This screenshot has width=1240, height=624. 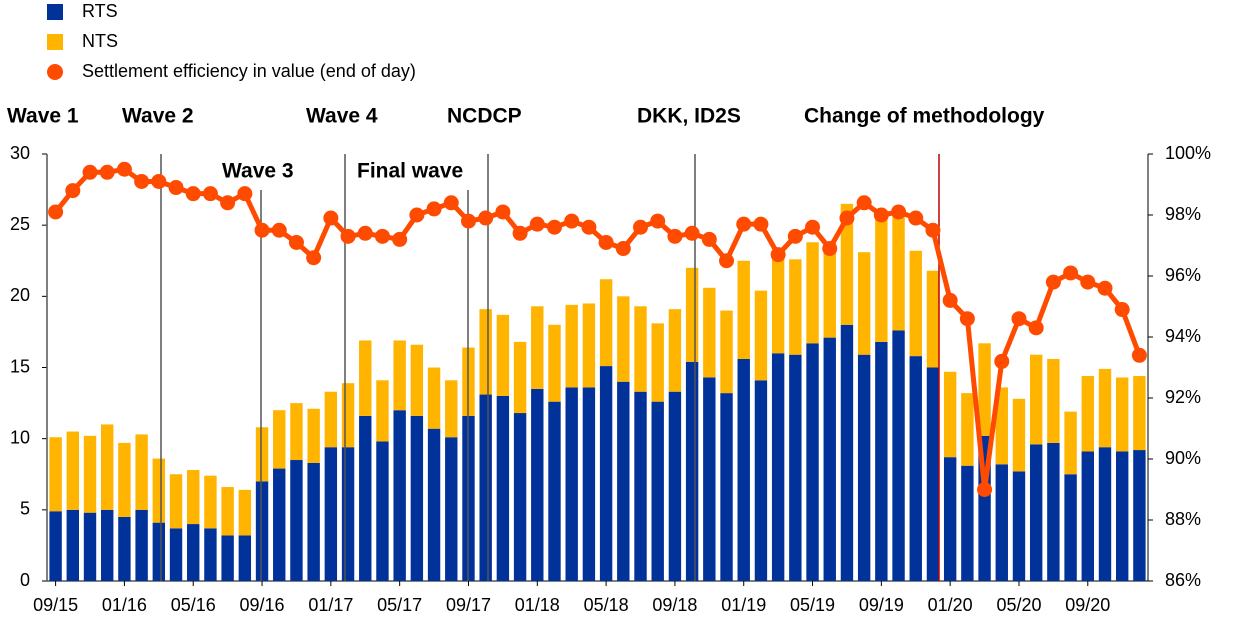 What do you see at coordinates (1188, 153) in the screenshot?
I see `y2-tick-label: 100%` at bounding box center [1188, 153].